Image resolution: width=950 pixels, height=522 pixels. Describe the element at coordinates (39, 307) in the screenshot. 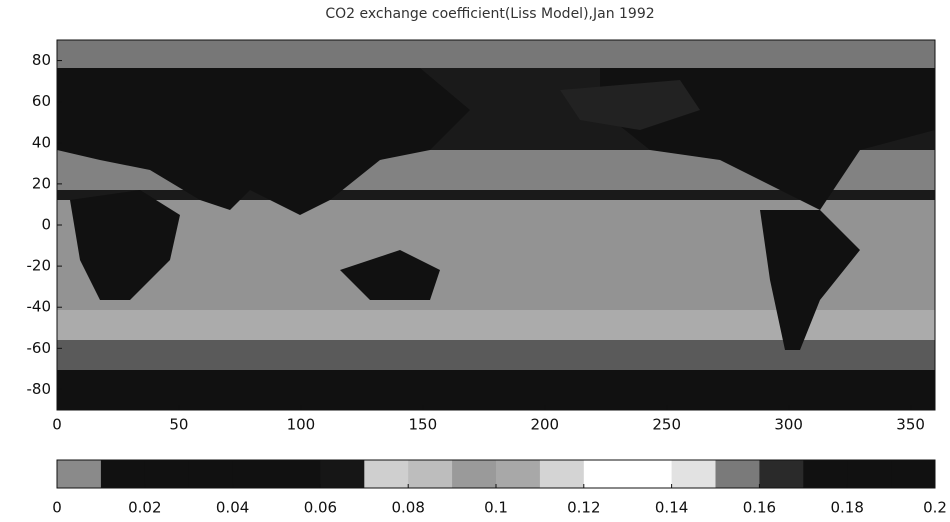

I see `y-tick-label: -40` at that location.